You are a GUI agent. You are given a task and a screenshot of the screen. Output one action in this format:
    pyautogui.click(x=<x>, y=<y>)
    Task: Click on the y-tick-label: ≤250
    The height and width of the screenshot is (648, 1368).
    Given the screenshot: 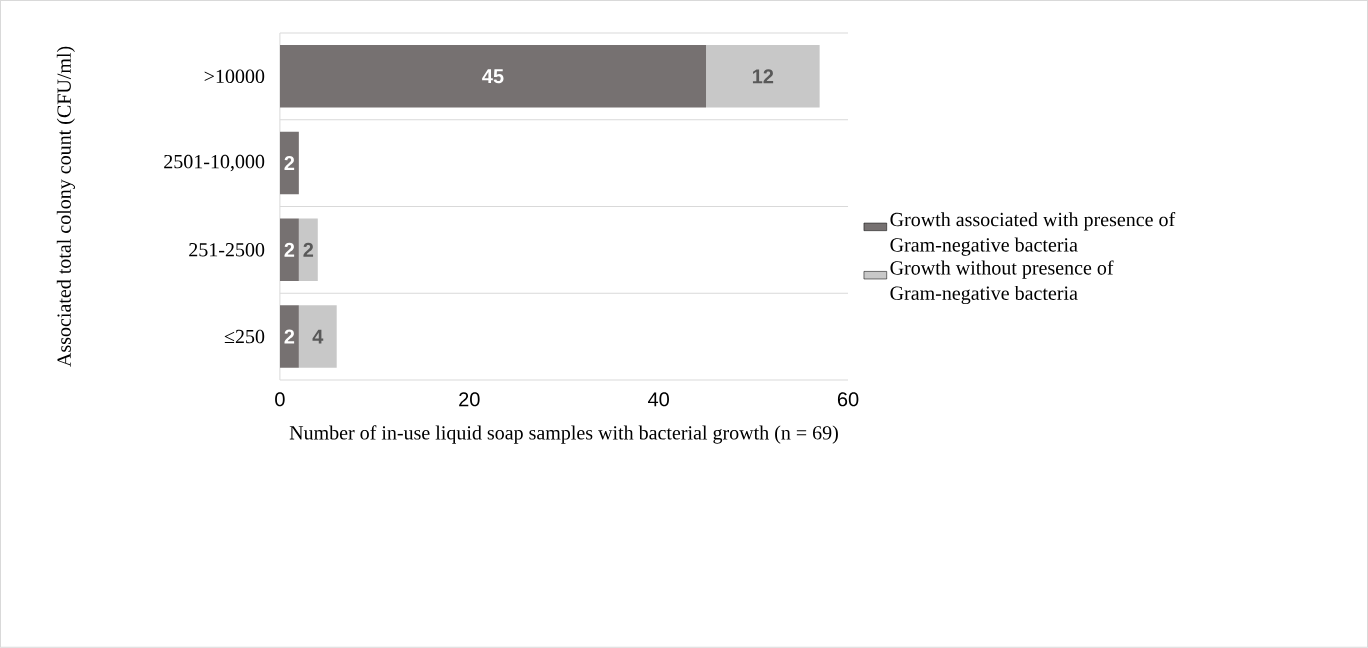 What is the action you would take?
    pyautogui.click(x=244, y=336)
    